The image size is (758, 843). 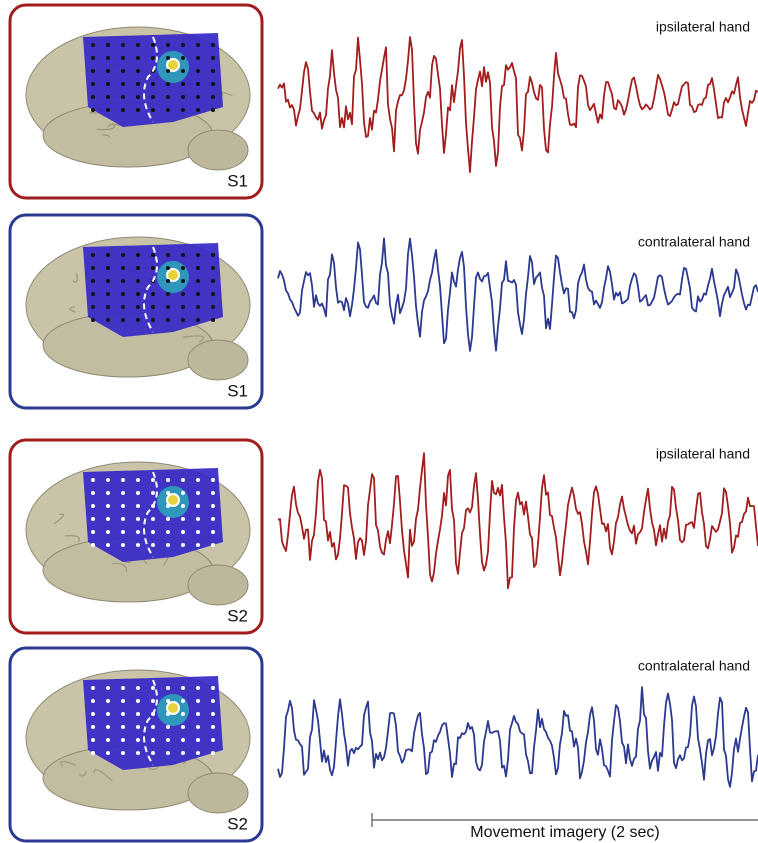 What do you see at coordinates (218, 360) in the screenshot?
I see `cerebellum` at bounding box center [218, 360].